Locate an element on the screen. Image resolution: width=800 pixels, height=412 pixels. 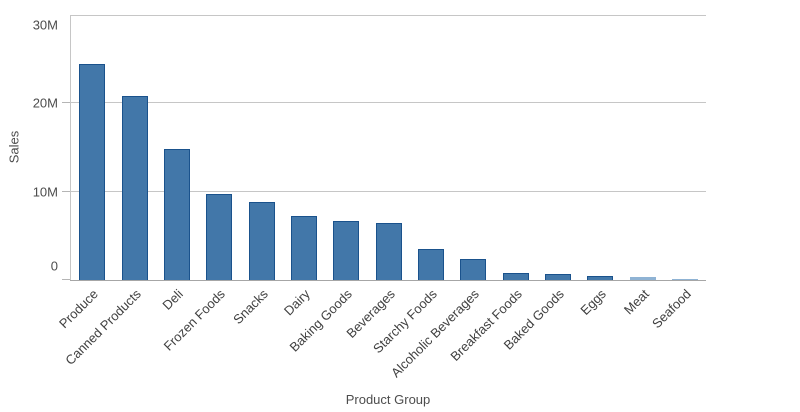
bar-dairy is located at coordinates (303, 248).